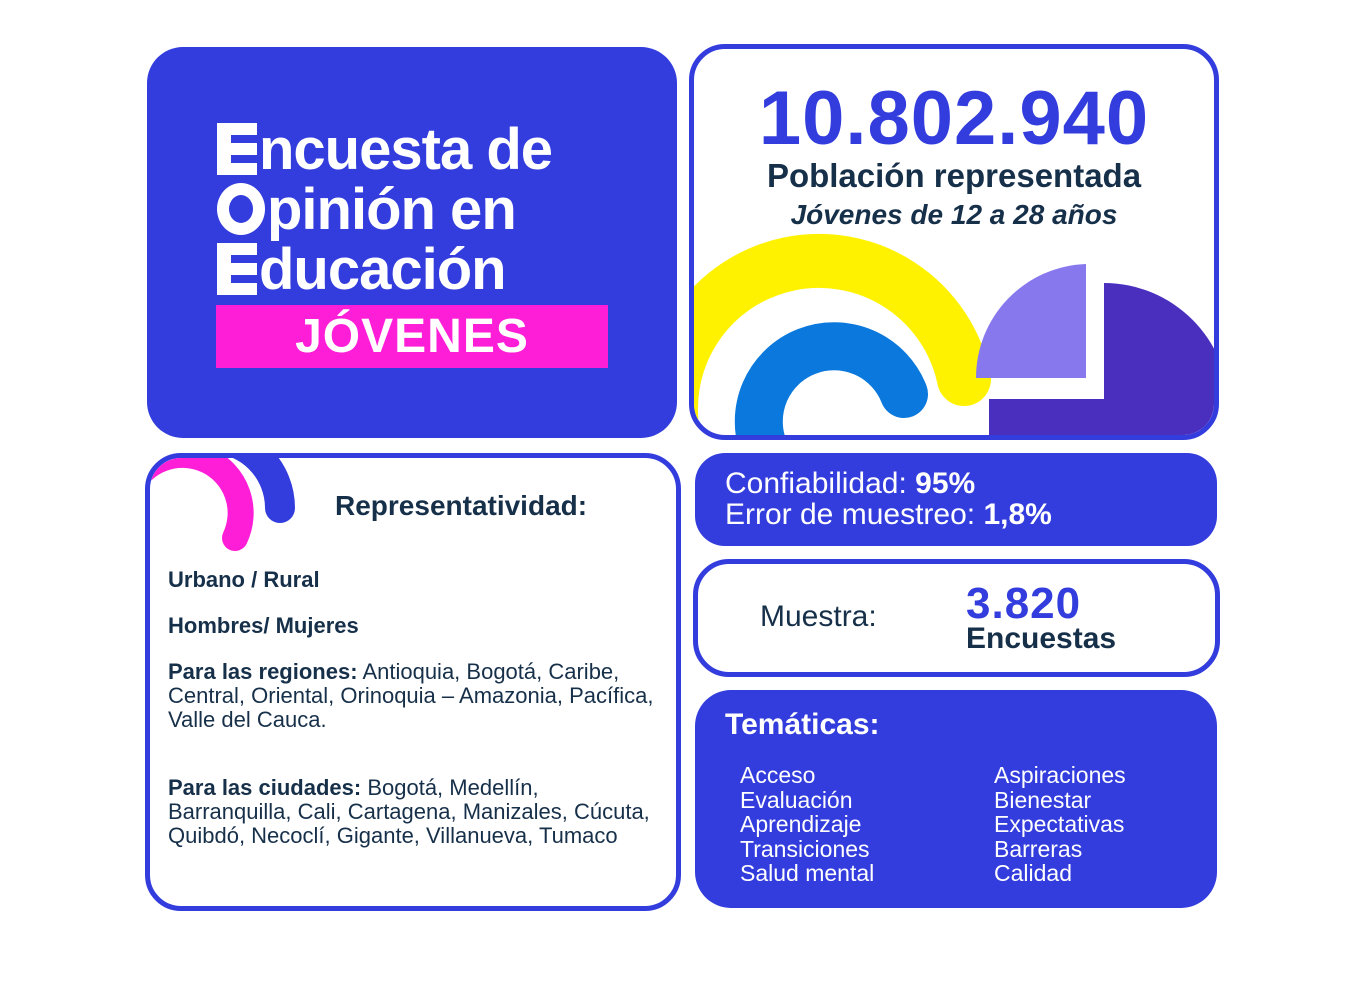 The image size is (1364, 989). I want to click on population-label: Población representada, so click(954, 175).